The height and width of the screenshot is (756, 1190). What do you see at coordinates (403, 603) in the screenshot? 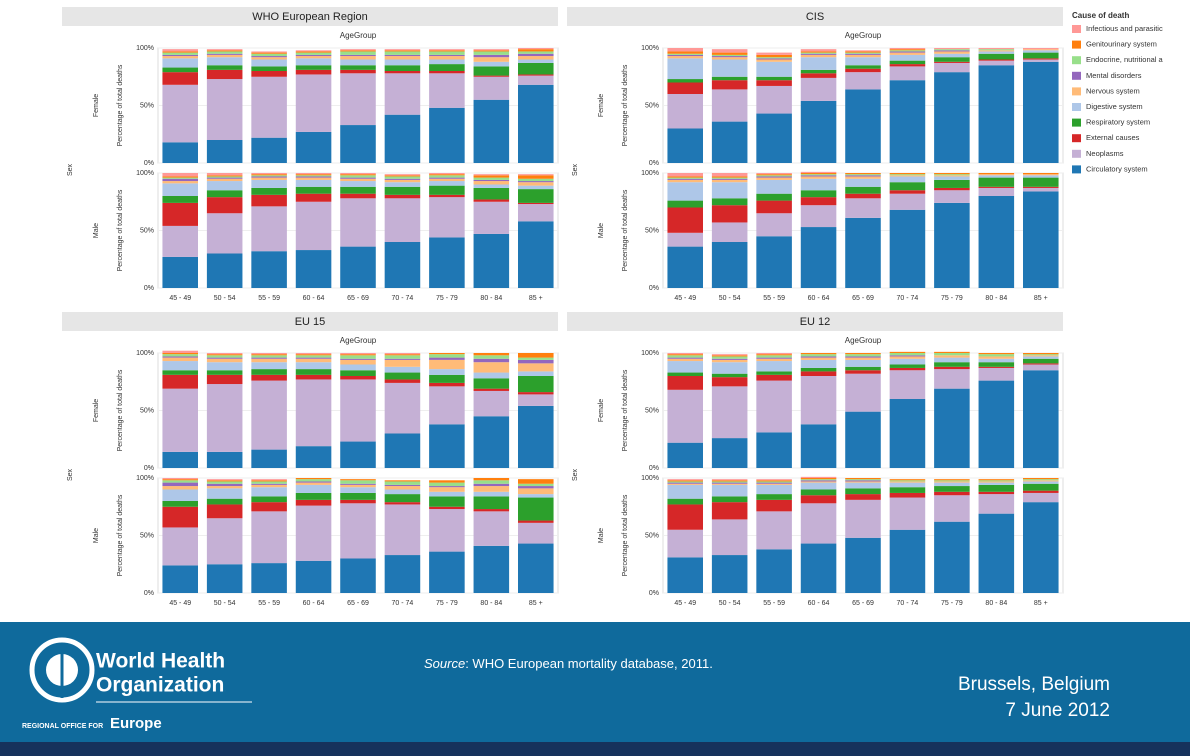
I see `x-tick-label: 70 - 74` at bounding box center [403, 603].